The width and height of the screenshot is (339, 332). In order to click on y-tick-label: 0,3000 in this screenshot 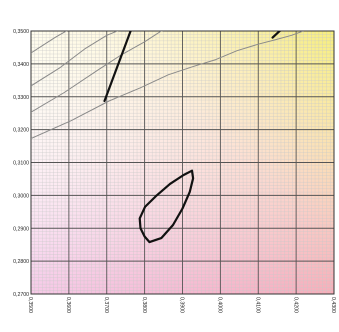, I will do `click(21, 196)`.